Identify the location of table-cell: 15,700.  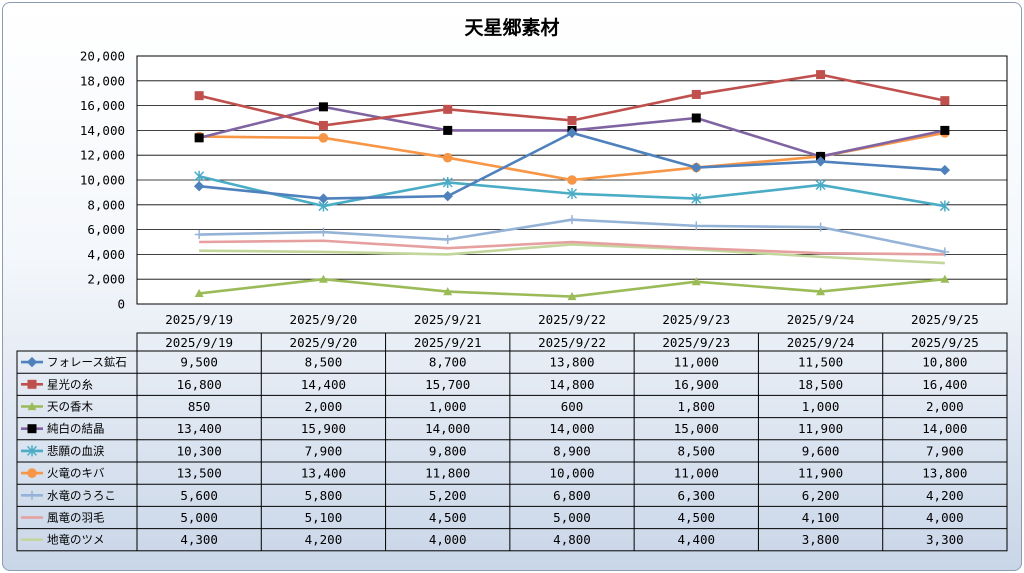
(447, 384).